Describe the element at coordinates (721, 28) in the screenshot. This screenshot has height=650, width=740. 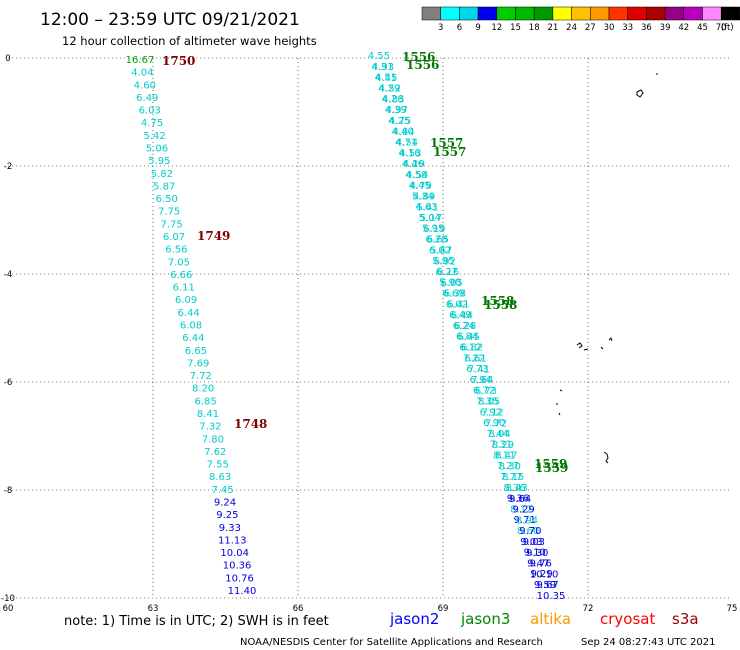
I see `colorbar-label: 70` at that location.